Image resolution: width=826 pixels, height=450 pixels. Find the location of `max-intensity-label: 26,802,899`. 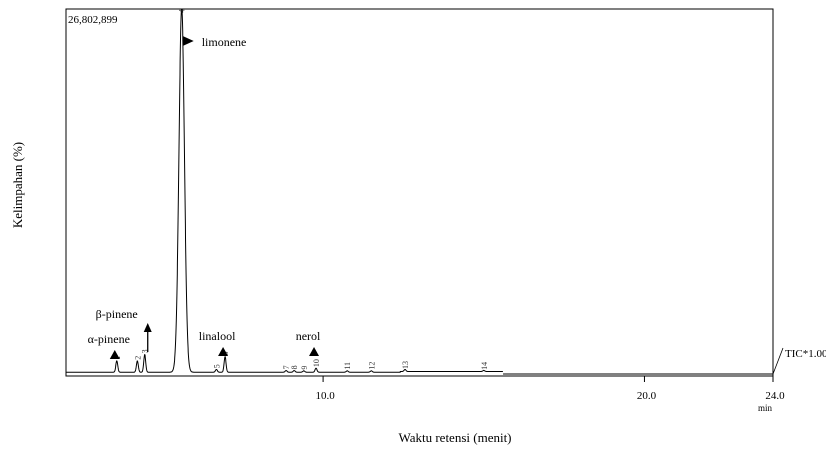

max-intensity-label: 26,802,899 is located at coordinates (93, 20).